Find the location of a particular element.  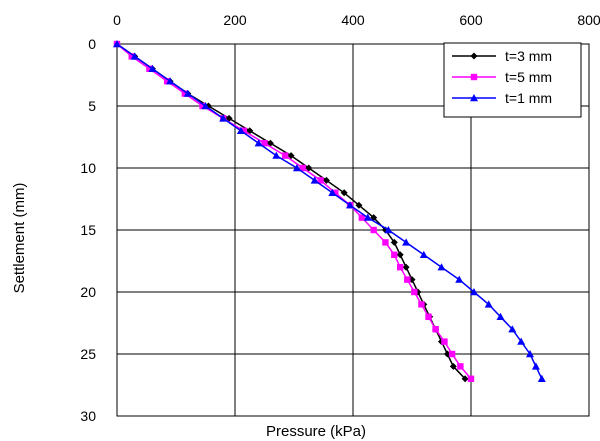

y-tick-labels: 0 5 10 15 20 25 30 is located at coordinates (88, 230).